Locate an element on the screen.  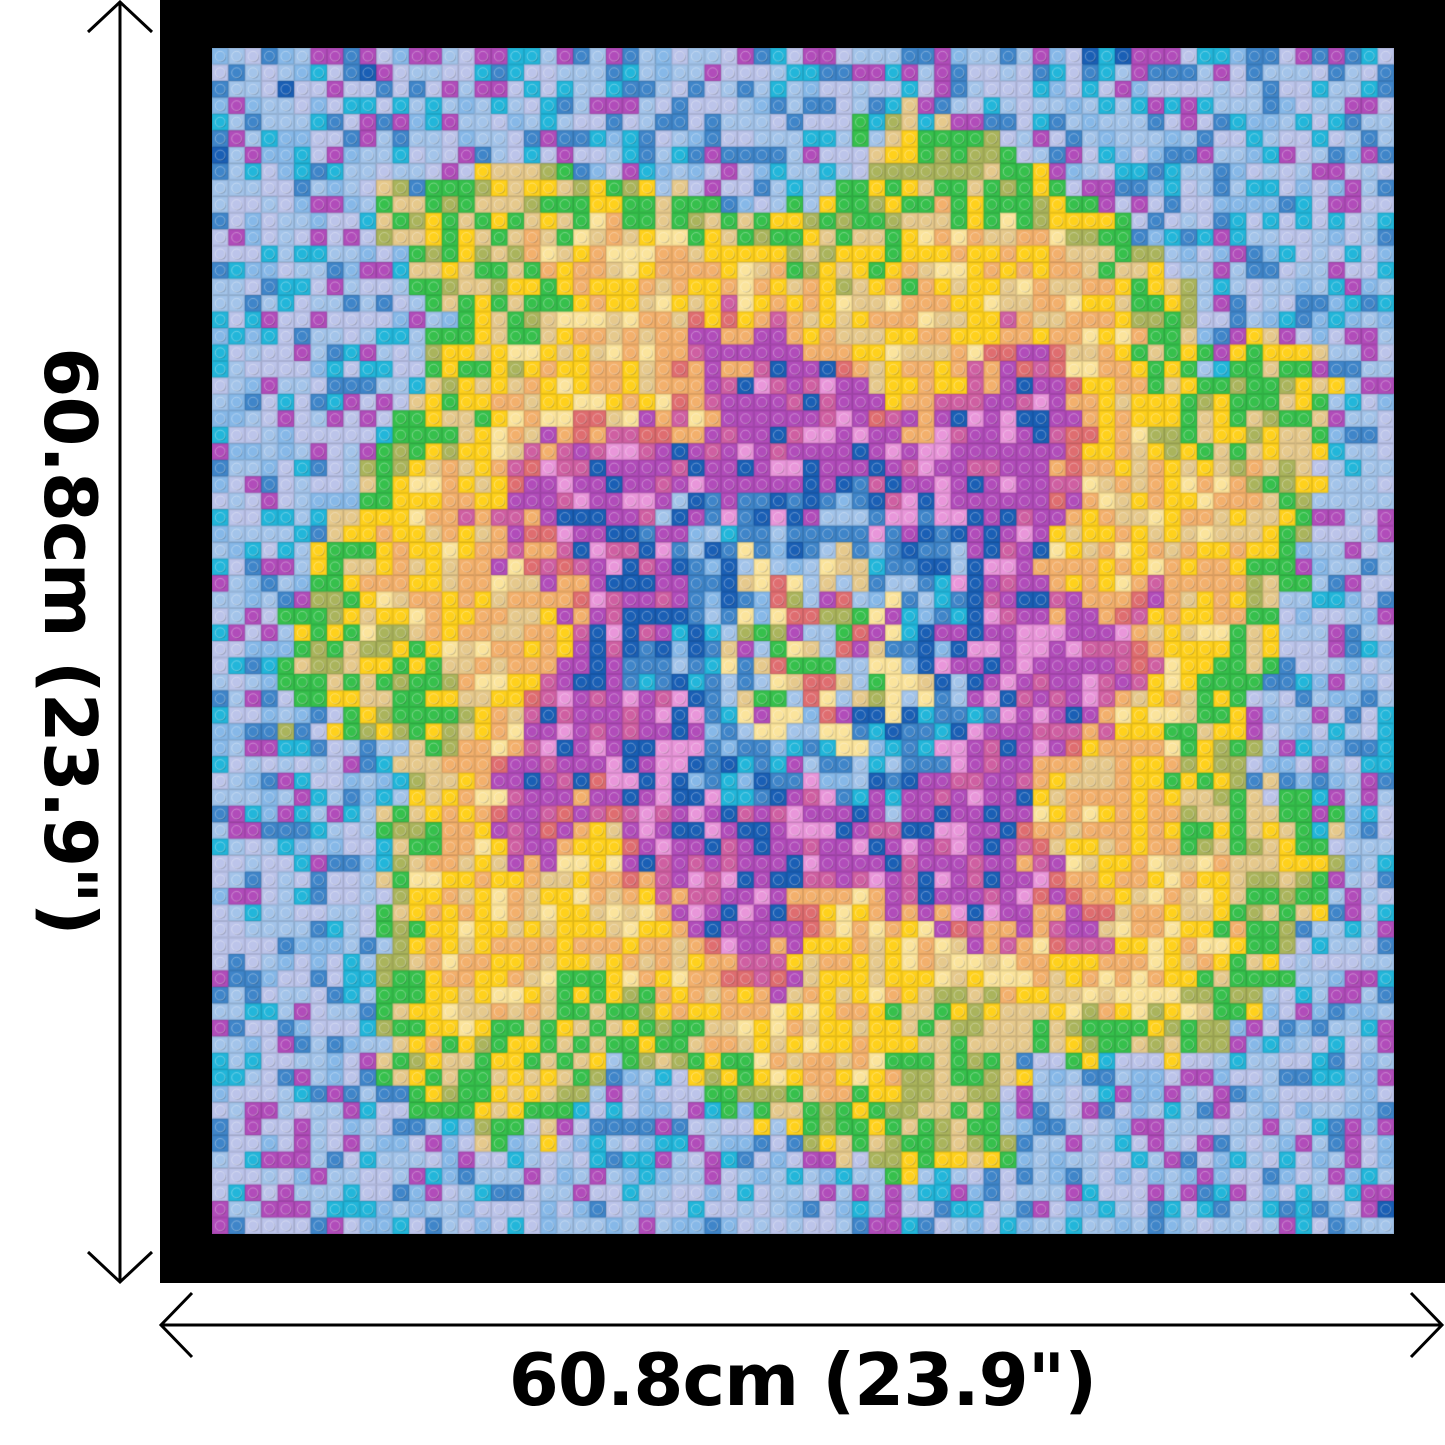
width-arrow is located at coordinates (801, 1325).